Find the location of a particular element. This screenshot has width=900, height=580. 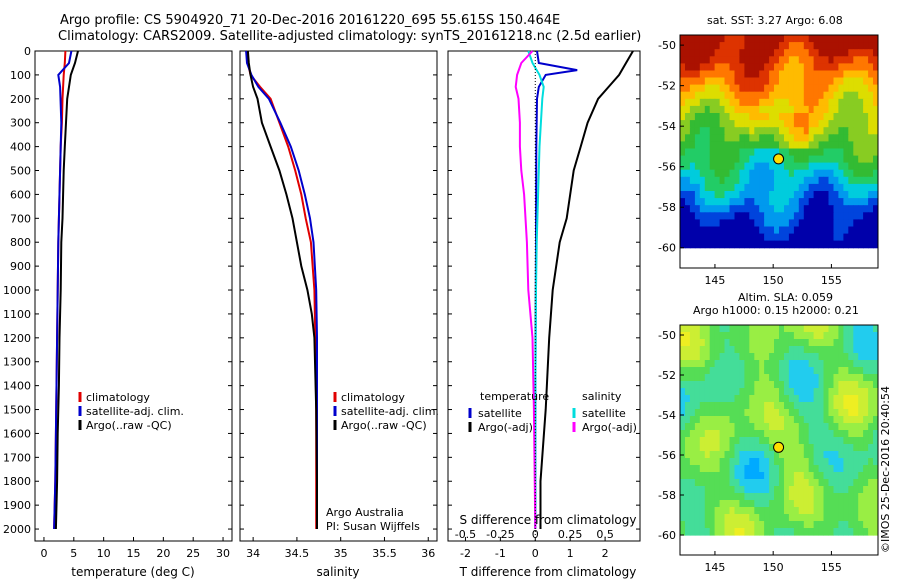

sla-map-ytick-label: -52 is located at coordinates (667, 375).